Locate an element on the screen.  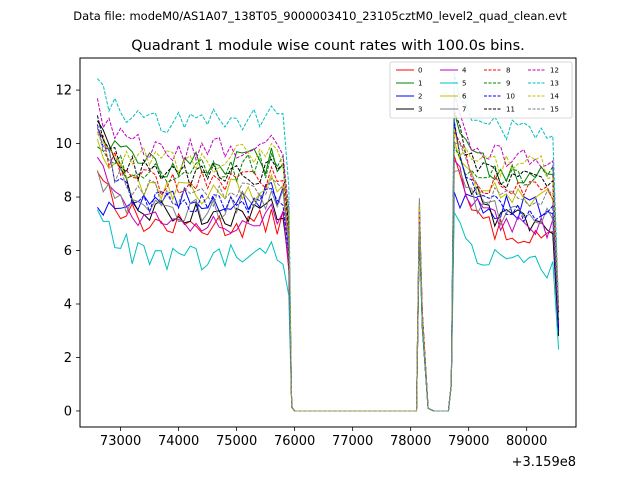
legend-label-4: 4 is located at coordinates (464, 71).